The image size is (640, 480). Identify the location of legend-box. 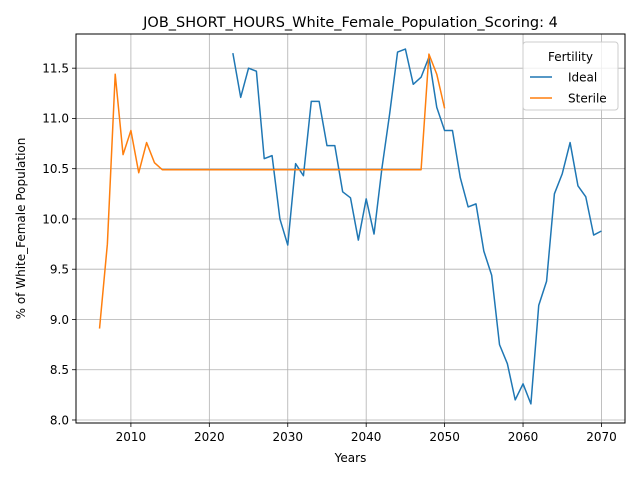
(570, 76).